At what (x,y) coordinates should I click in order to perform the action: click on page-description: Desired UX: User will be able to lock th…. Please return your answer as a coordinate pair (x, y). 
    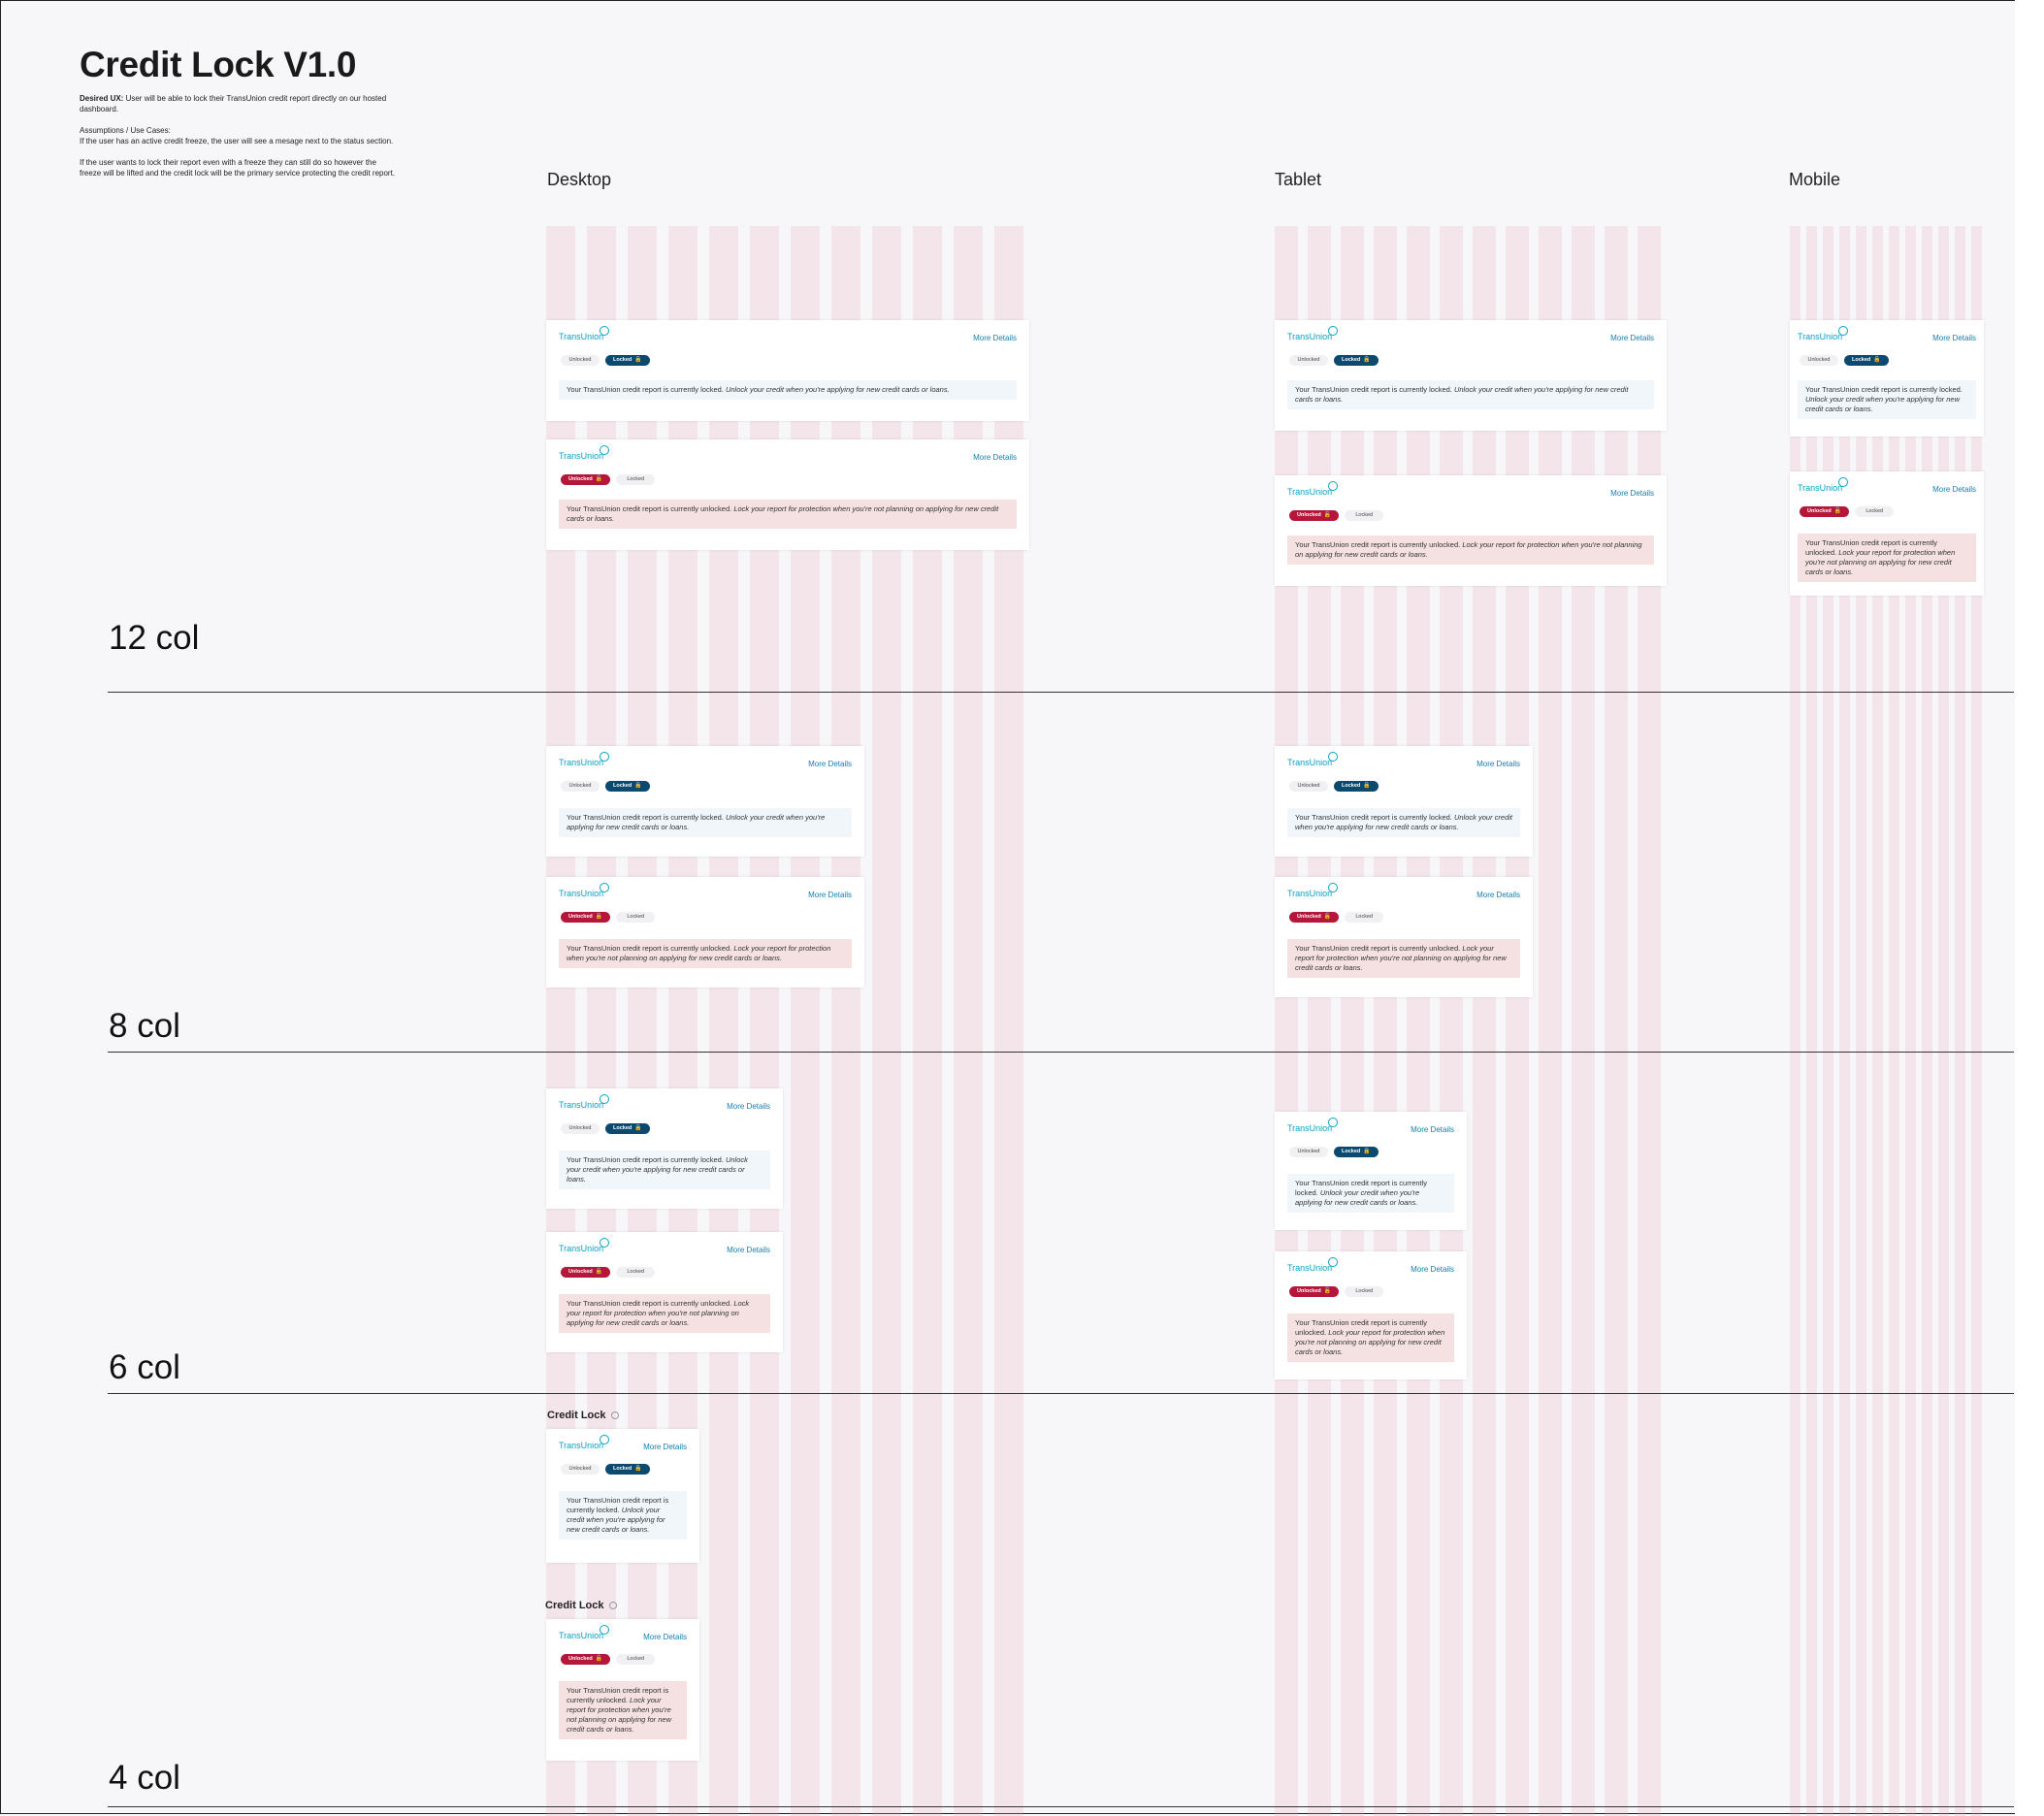
    Looking at the image, I should click on (240, 141).